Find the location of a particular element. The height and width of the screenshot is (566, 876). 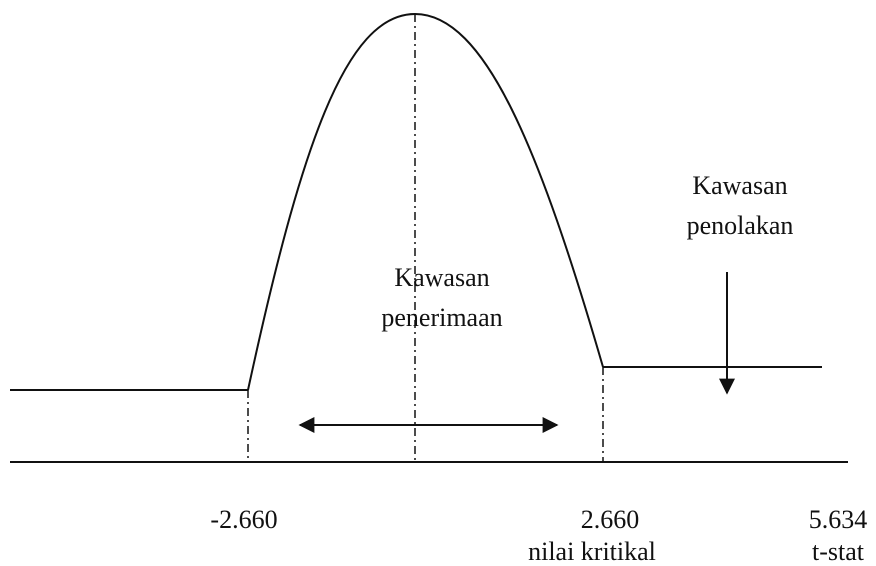

acceptance-label: penerimaan is located at coordinates (441, 317).